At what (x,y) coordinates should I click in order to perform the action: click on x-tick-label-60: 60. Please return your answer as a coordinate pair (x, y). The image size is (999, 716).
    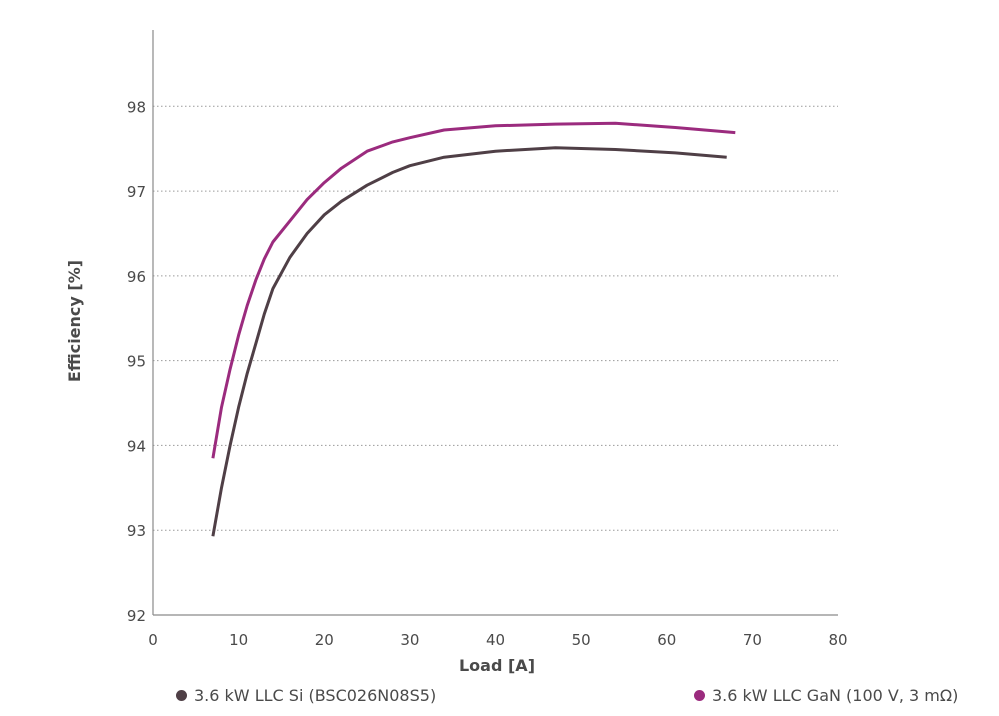
    Looking at the image, I should click on (666, 640).